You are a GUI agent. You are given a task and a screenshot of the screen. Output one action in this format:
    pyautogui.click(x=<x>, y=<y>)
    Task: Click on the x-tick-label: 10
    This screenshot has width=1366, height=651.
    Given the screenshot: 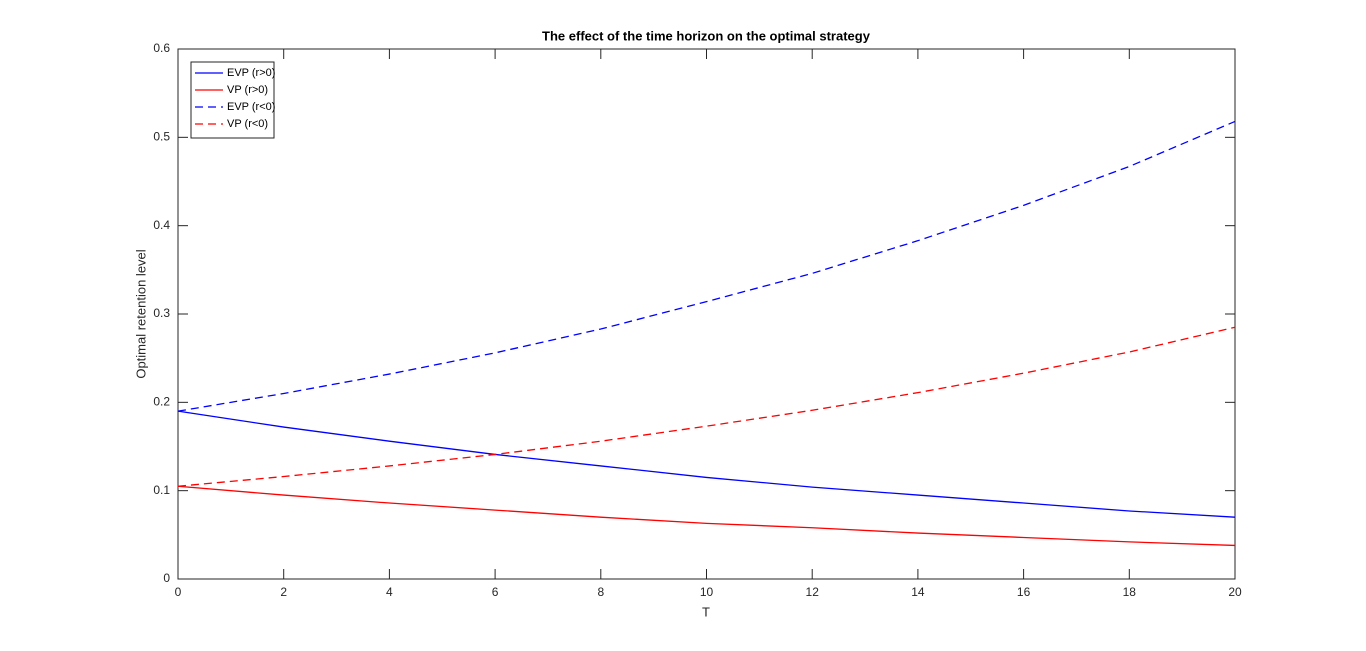 What is the action you would take?
    pyautogui.click(x=707, y=592)
    